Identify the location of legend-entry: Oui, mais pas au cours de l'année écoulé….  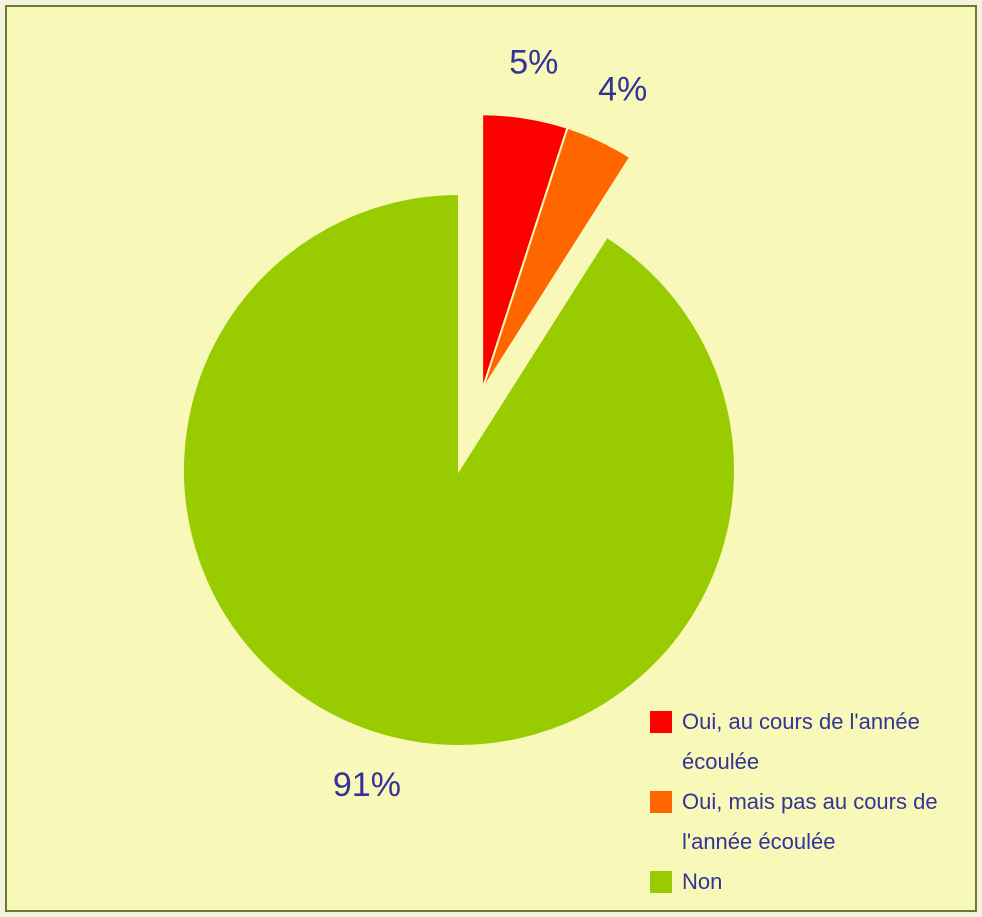
(800, 822).